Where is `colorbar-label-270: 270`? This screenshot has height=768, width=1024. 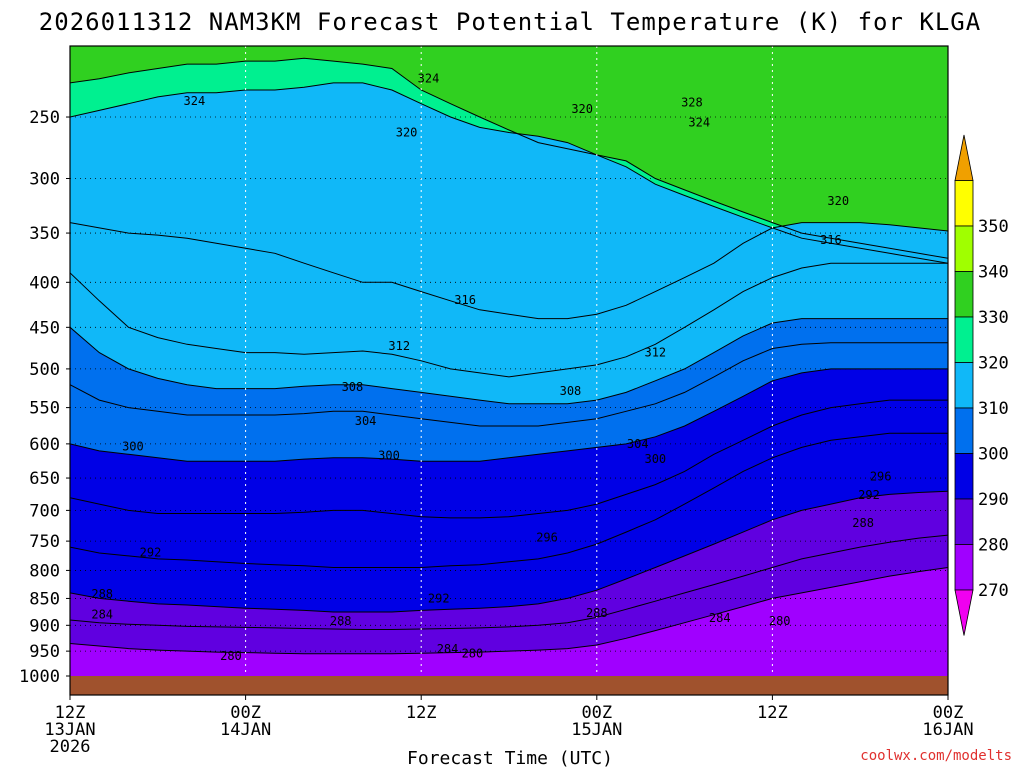
colorbar-label-270: 270 is located at coordinates (993, 591).